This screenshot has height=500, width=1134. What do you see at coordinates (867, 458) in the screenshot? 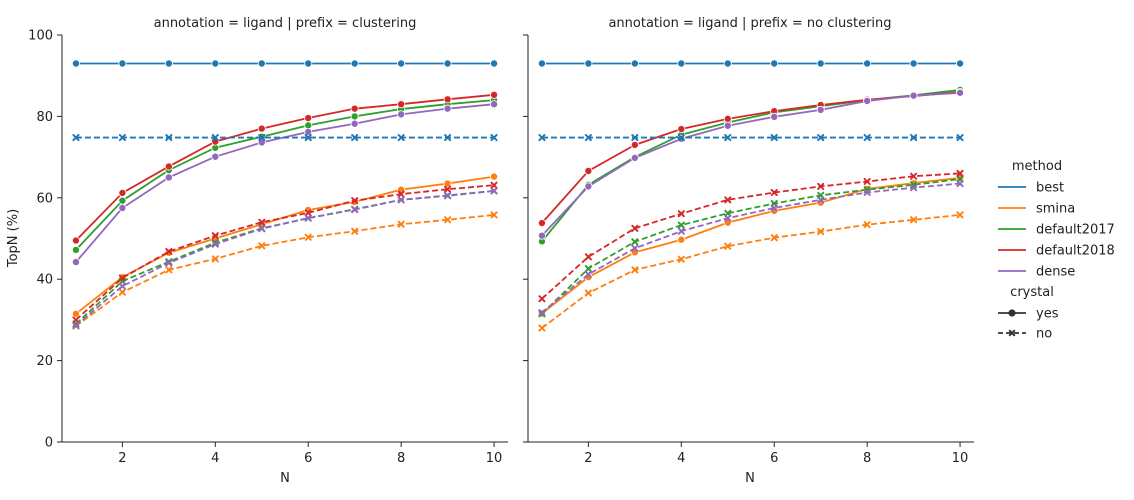
I see `x-tick-label: 8` at bounding box center [867, 458].